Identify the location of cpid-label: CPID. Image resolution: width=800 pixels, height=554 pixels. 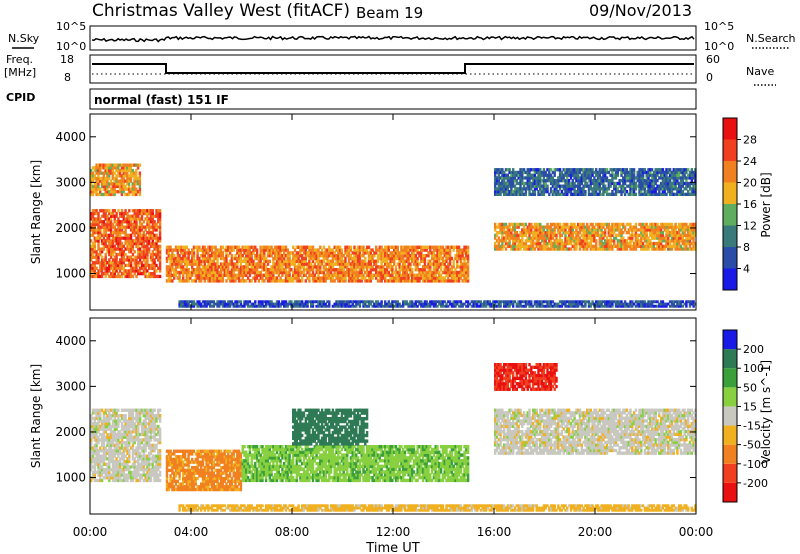
(20, 97).